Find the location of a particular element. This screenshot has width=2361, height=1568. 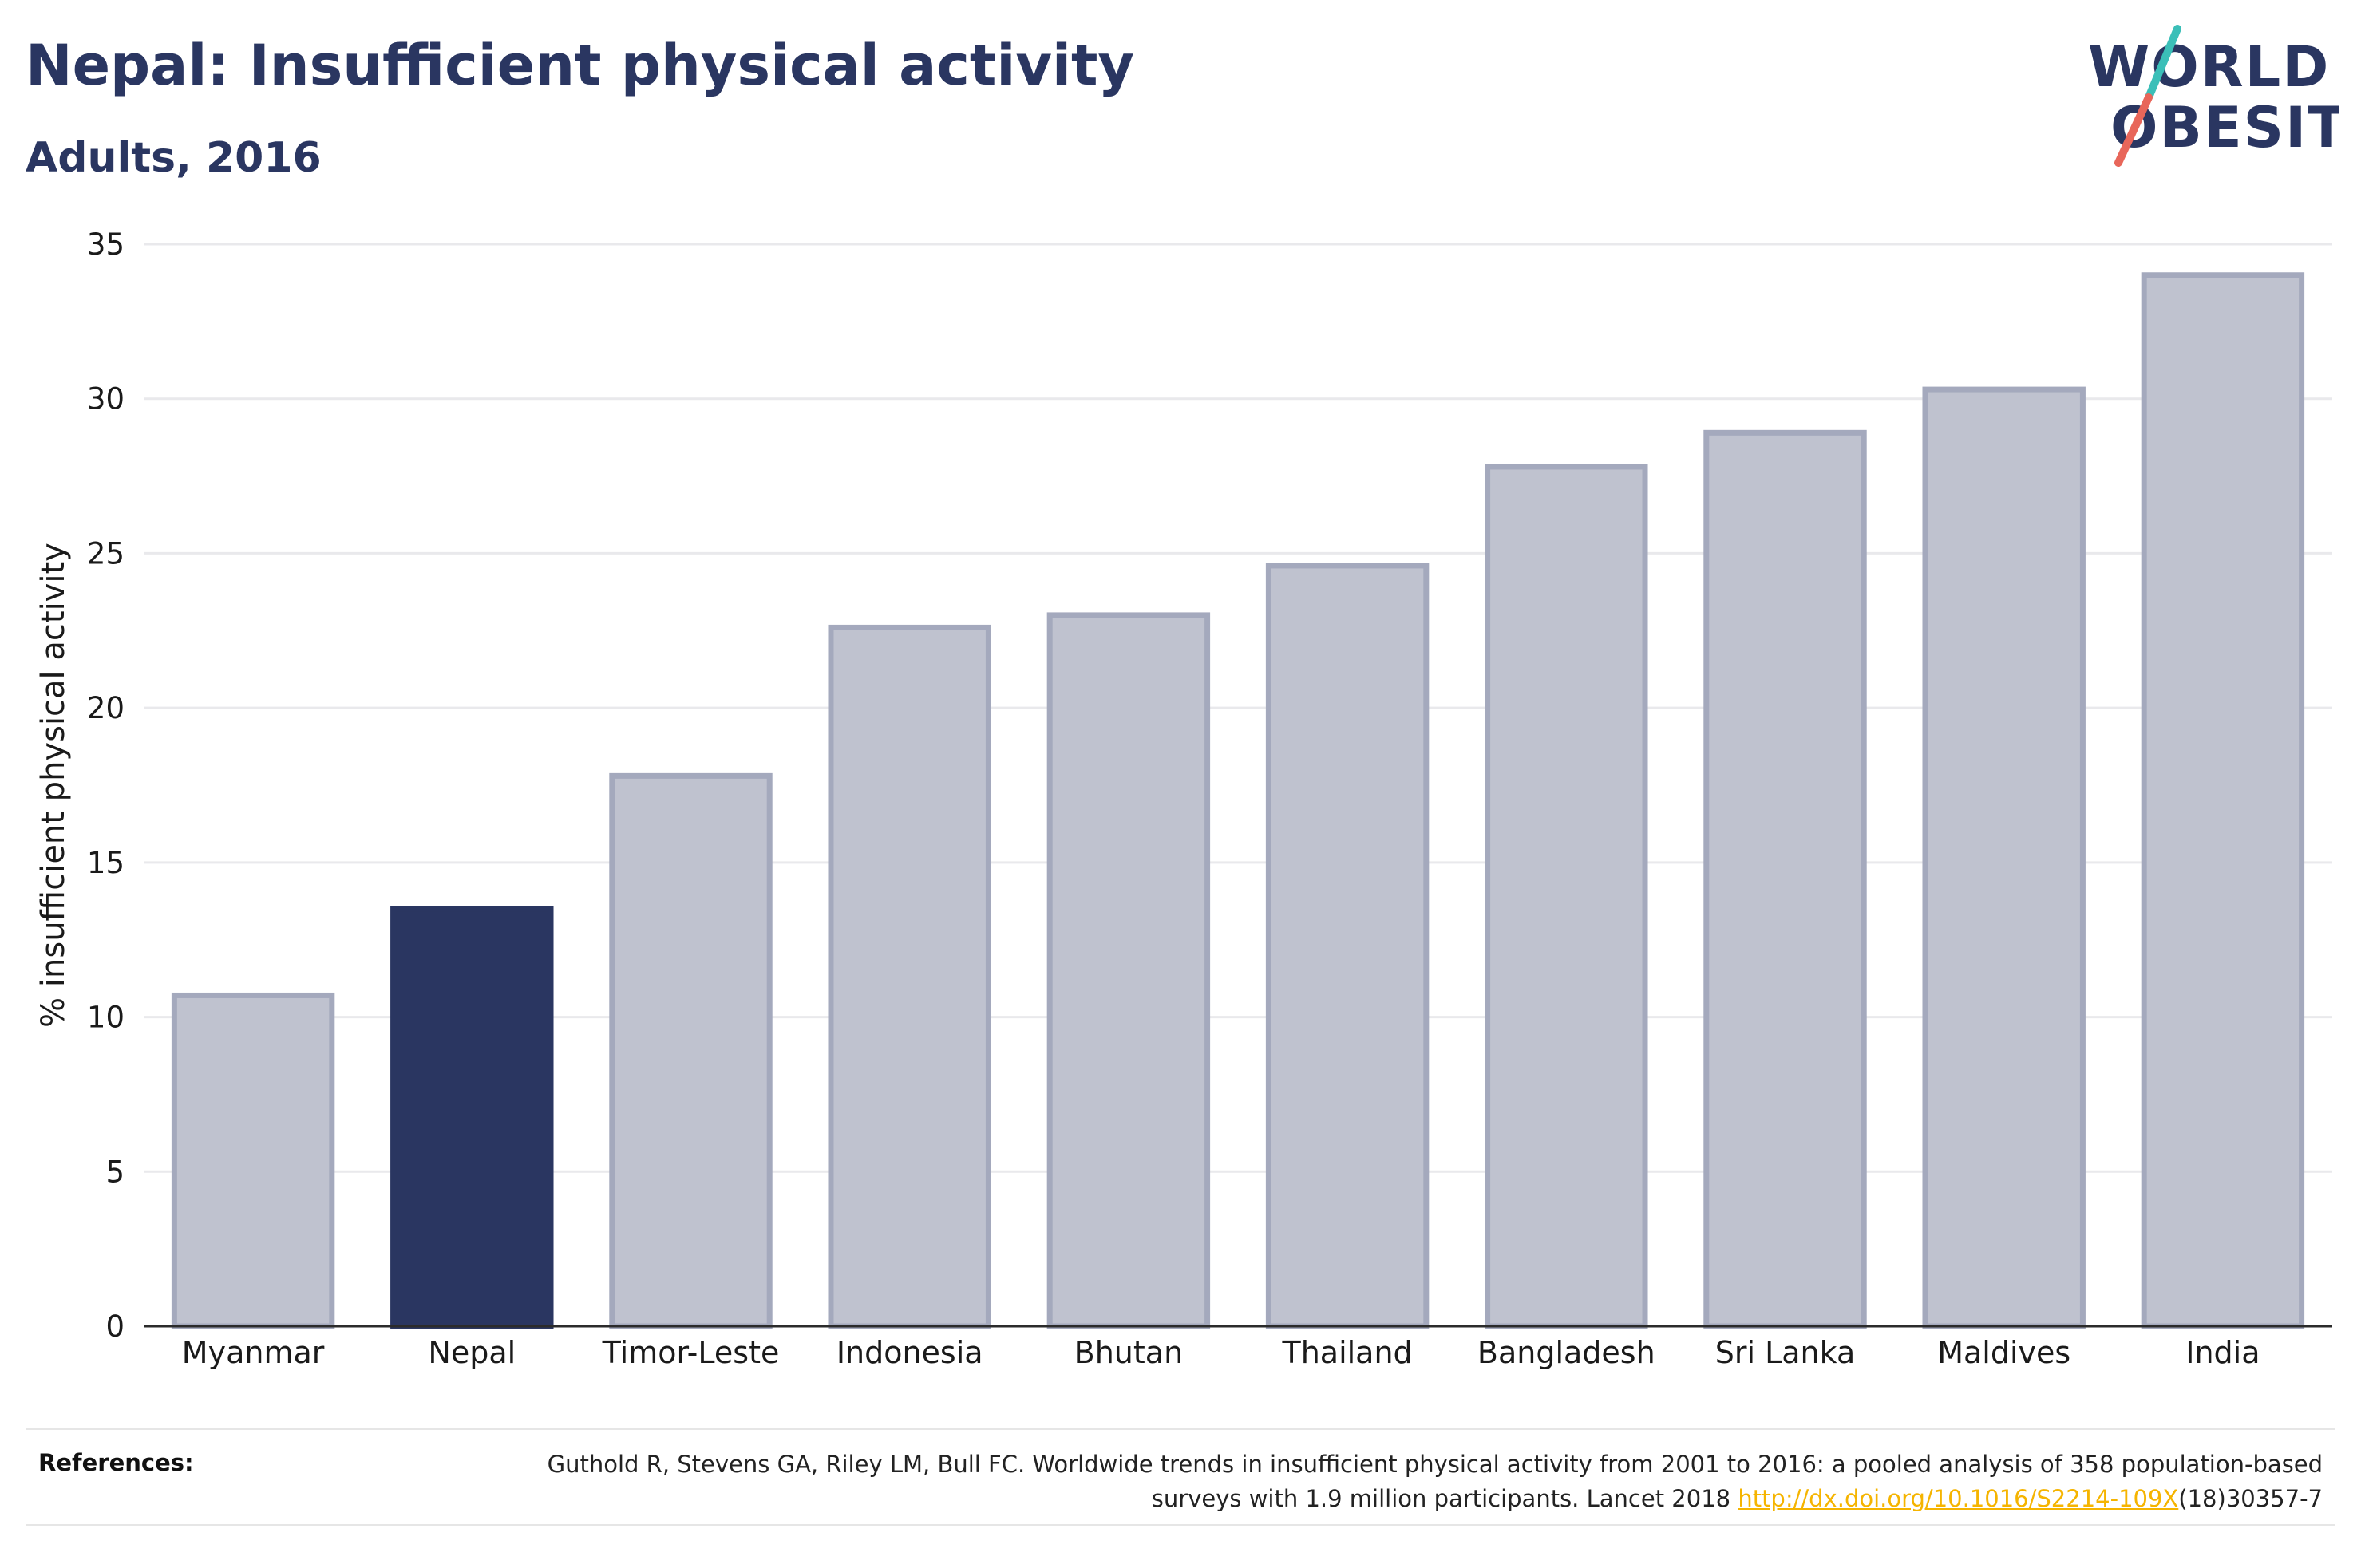

x-category-label: Maldives is located at coordinates (2003, 1352).